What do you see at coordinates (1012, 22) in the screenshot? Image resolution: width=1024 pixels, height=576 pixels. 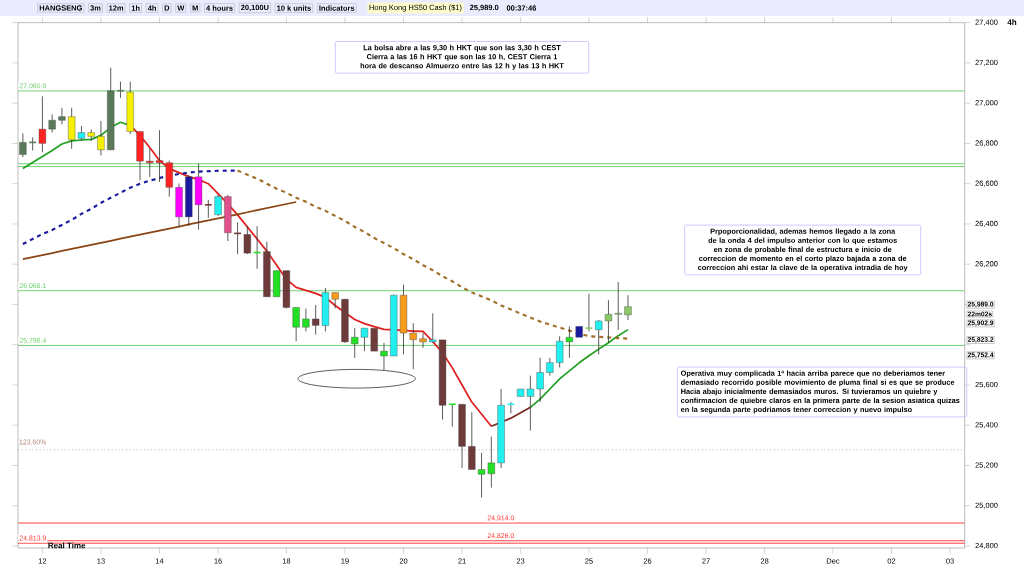 I see `text: 4h` at bounding box center [1012, 22].